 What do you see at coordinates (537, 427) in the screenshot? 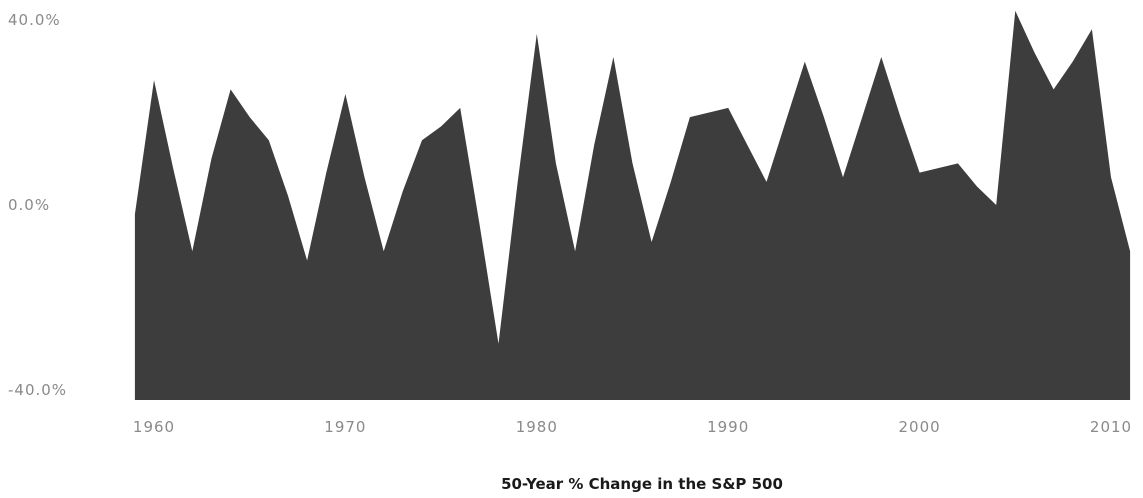
I see `x-tick-label: 1980` at bounding box center [537, 427].